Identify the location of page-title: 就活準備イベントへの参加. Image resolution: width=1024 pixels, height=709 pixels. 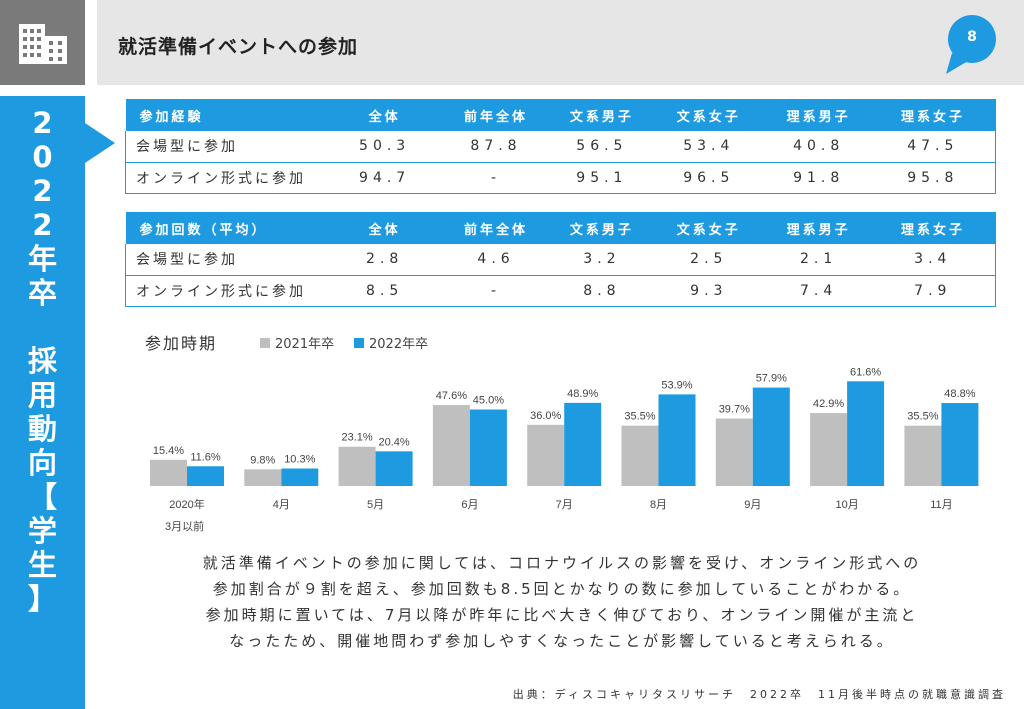
(238, 47).